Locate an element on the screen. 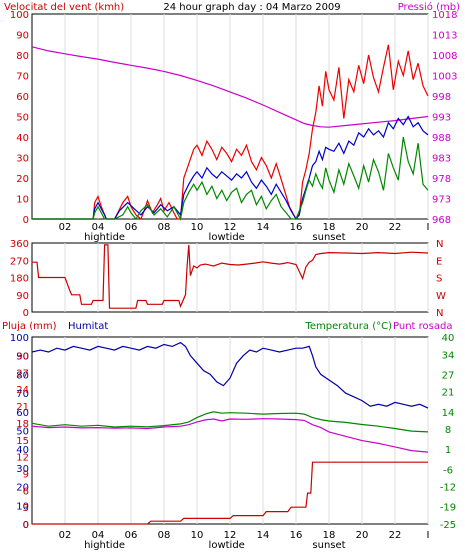 Image resolution: width=465 pixels, height=556 pixels. rain-tick-label: 15 is located at coordinates (22, 441).